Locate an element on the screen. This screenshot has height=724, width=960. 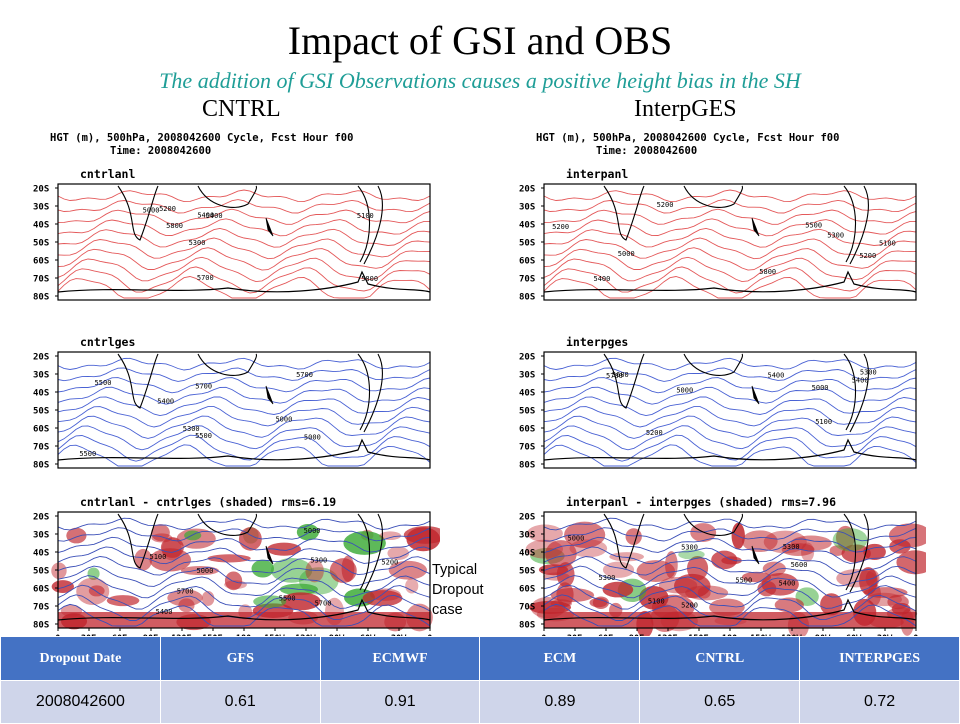
table-cell: 0.61 is located at coordinates (240, 702).